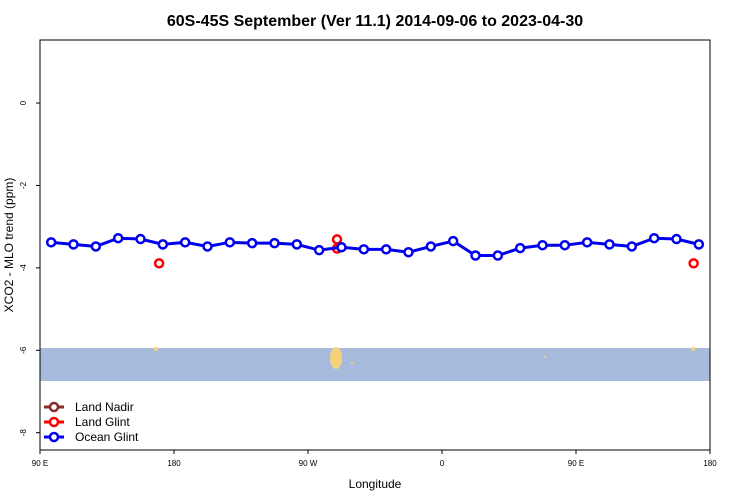 Image resolution: width=750 pixels, height=500 pixels. I want to click on map-strip, so click(375, 364).